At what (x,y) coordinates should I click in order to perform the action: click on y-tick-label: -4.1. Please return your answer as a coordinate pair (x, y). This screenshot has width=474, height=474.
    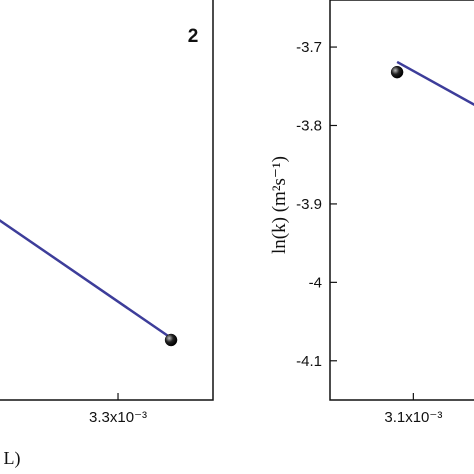
    Looking at the image, I should click on (309, 361).